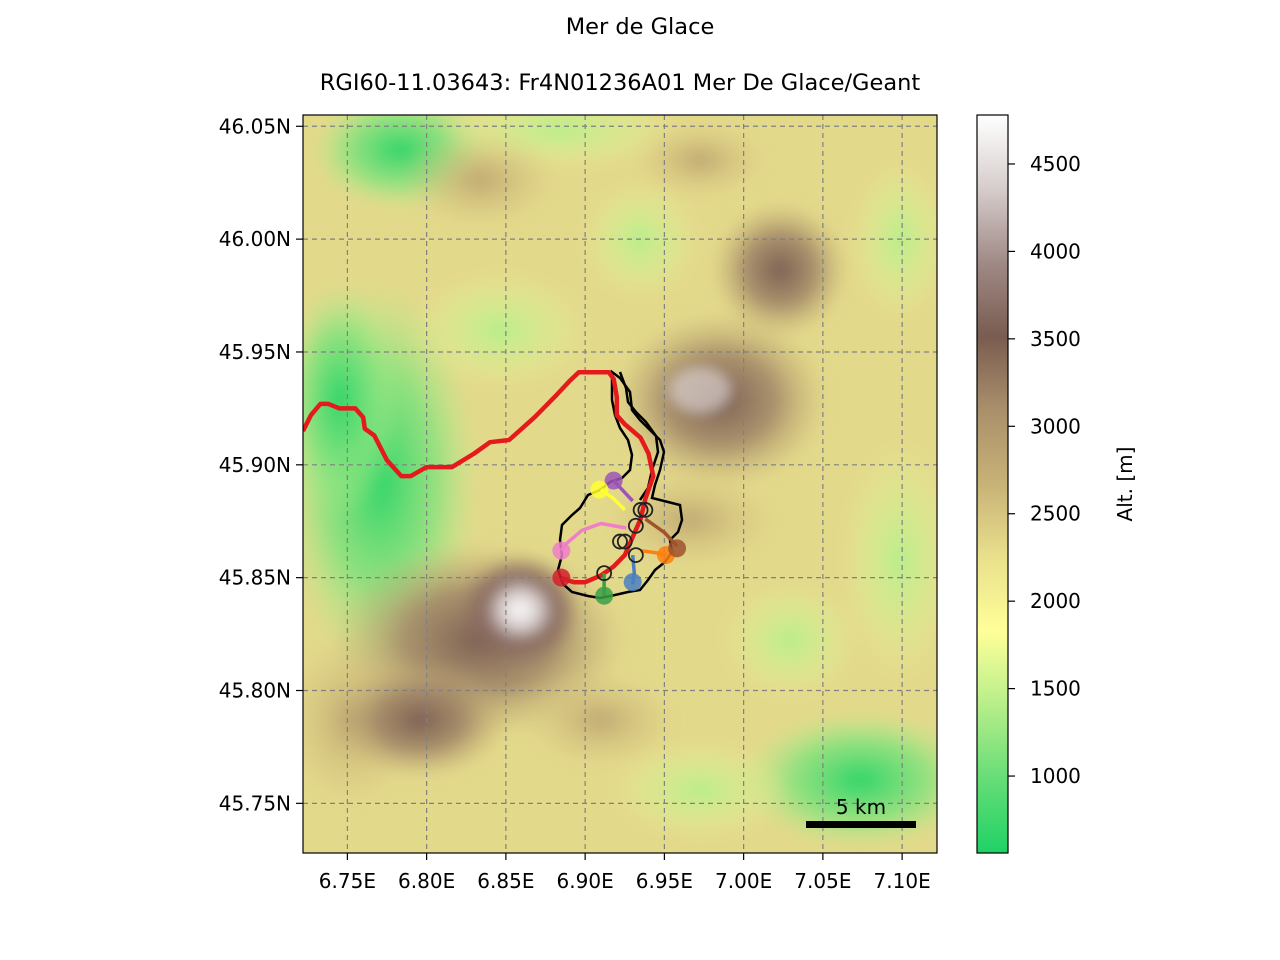 The image size is (1280, 960). Describe the element at coordinates (861, 824) in the screenshot. I see `scale-bar-line` at that location.